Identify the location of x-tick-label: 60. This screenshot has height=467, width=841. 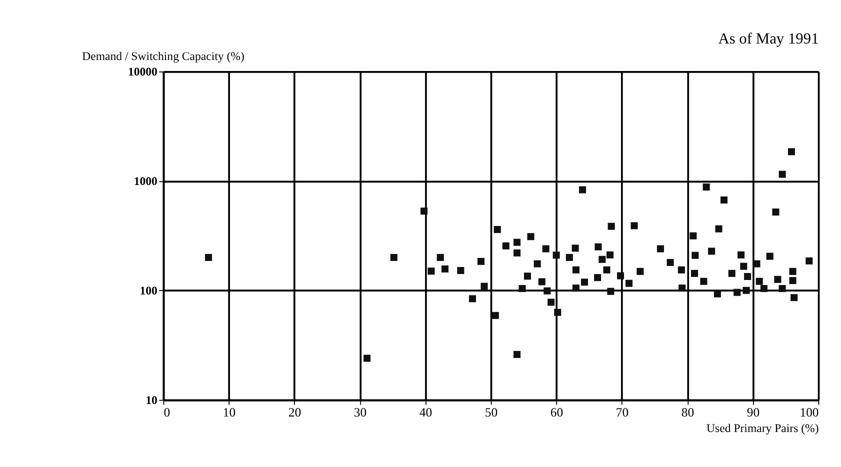
(557, 413).